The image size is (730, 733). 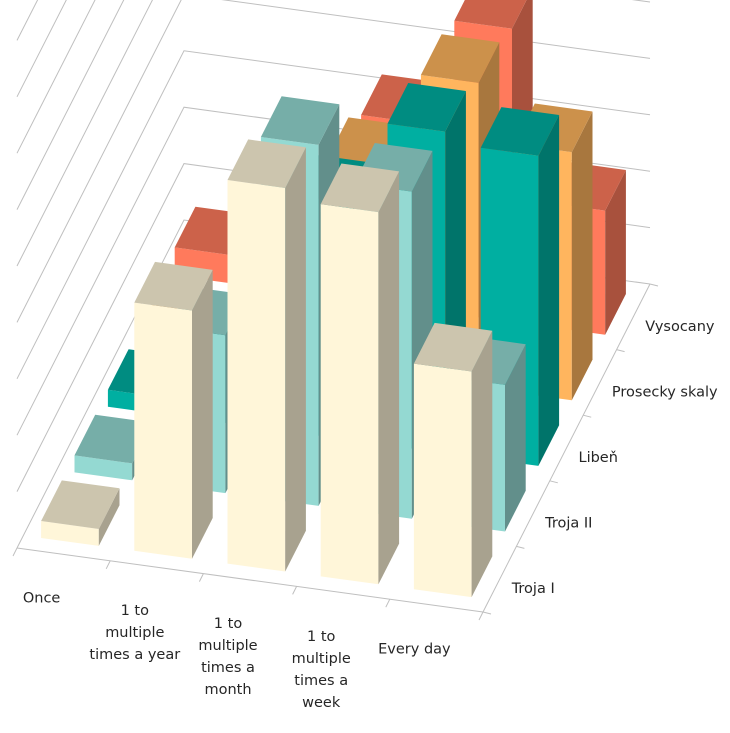 What do you see at coordinates (227, 657) in the screenshot?
I see `category-label: 1 to multiple times a month` at bounding box center [227, 657].